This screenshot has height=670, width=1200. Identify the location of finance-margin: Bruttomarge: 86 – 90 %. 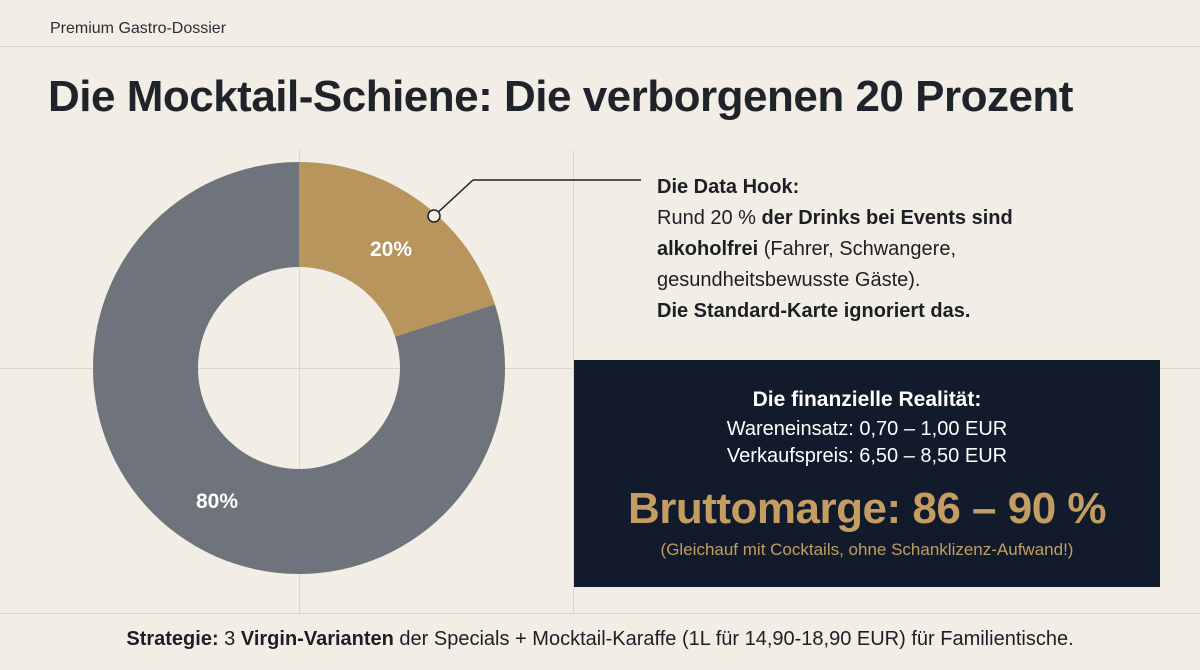
(867, 508).